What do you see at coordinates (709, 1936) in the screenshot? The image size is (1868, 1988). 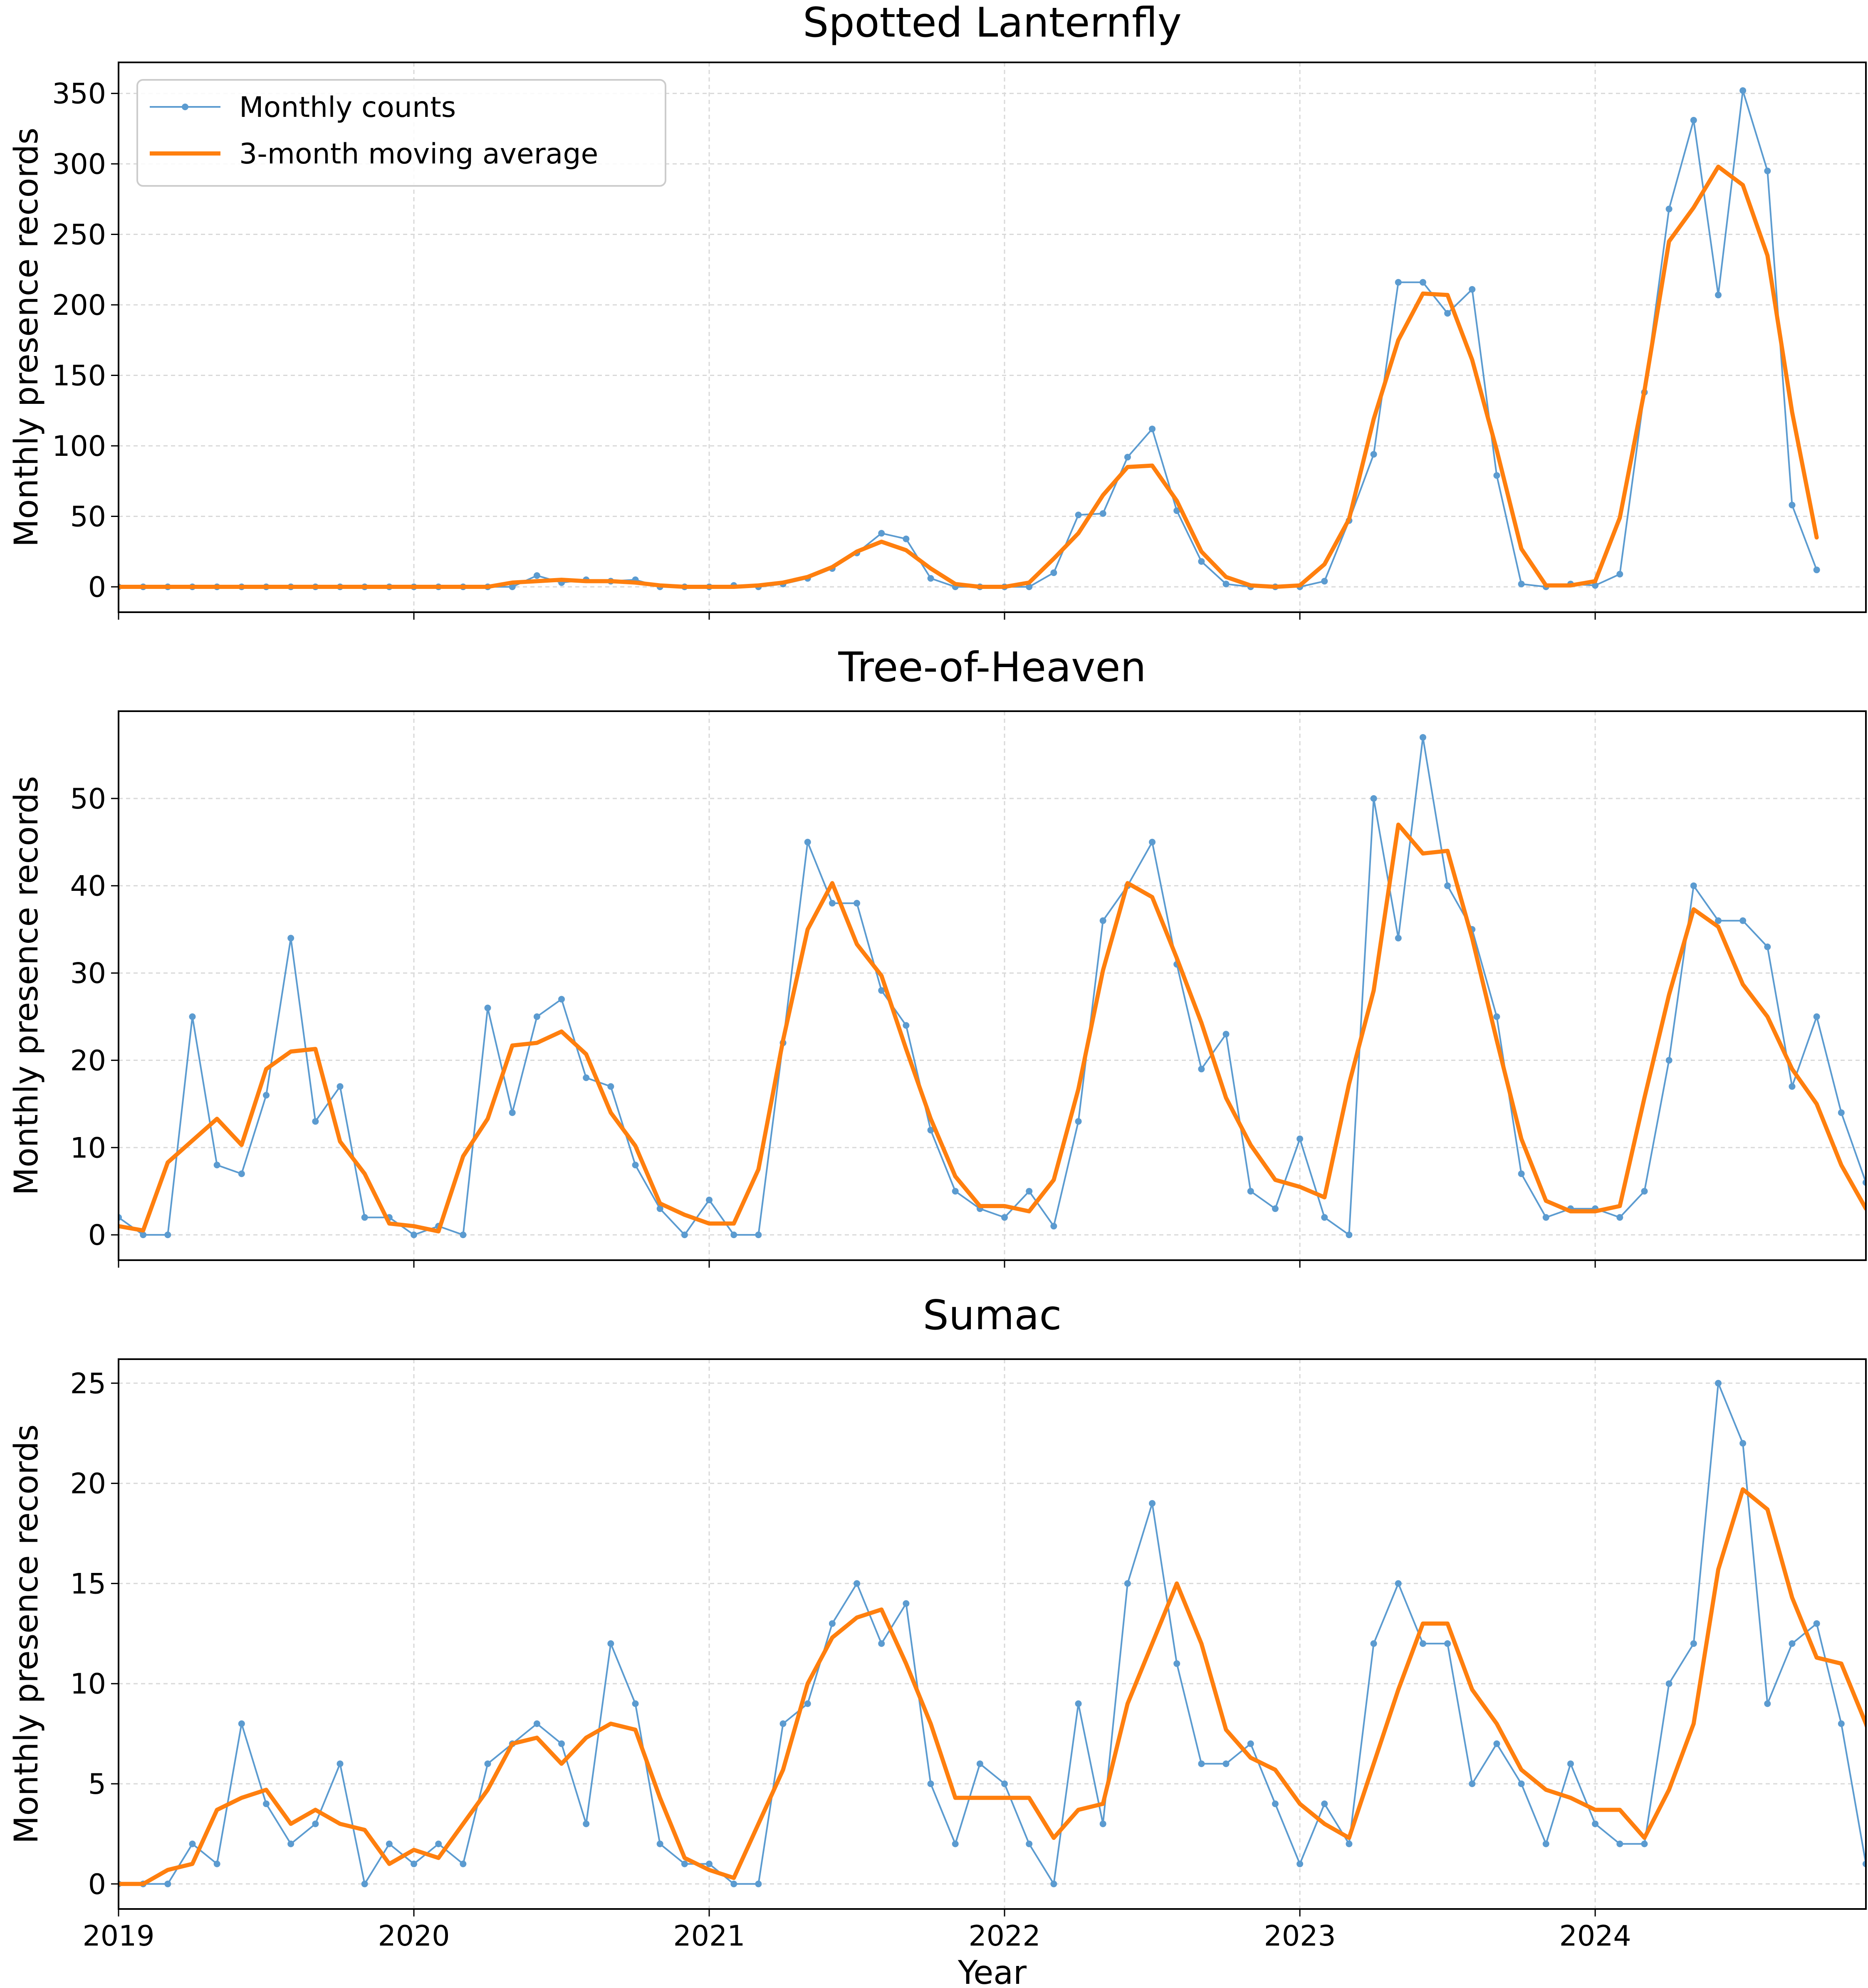 I see `x-tick-label: 2021` at bounding box center [709, 1936].